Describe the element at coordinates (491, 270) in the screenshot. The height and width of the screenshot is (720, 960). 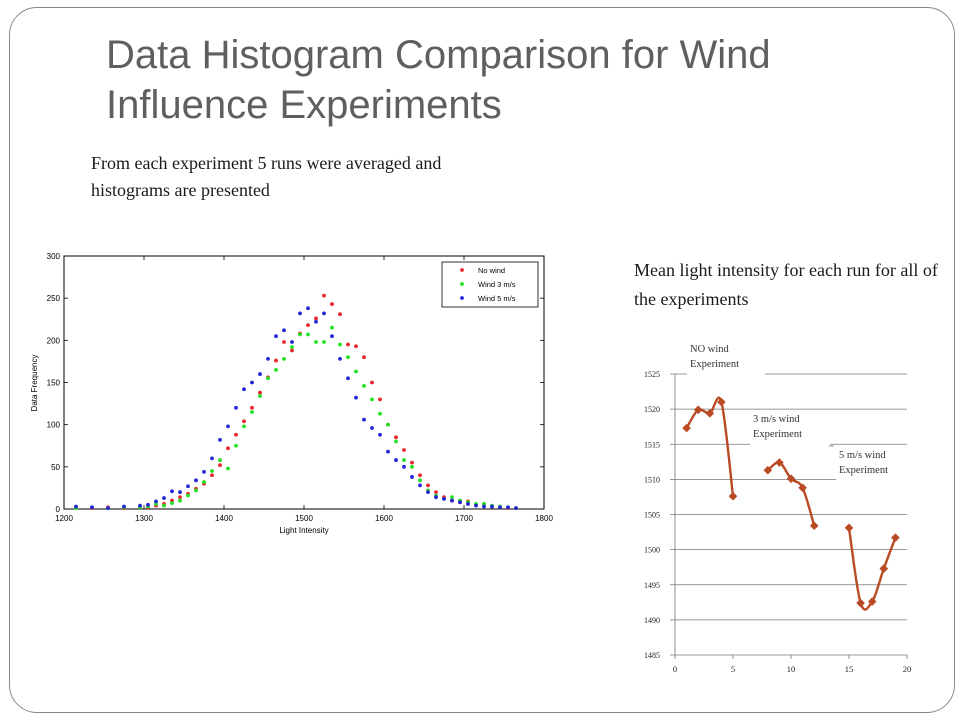
I see `hist-legend-label: No wind` at that location.